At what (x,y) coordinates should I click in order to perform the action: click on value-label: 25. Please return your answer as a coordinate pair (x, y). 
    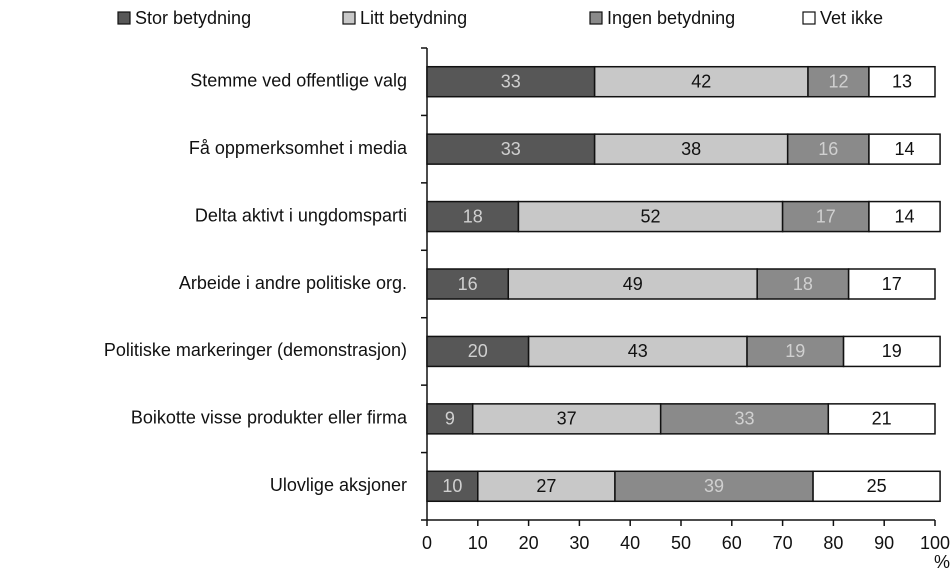
    Looking at the image, I should click on (877, 486).